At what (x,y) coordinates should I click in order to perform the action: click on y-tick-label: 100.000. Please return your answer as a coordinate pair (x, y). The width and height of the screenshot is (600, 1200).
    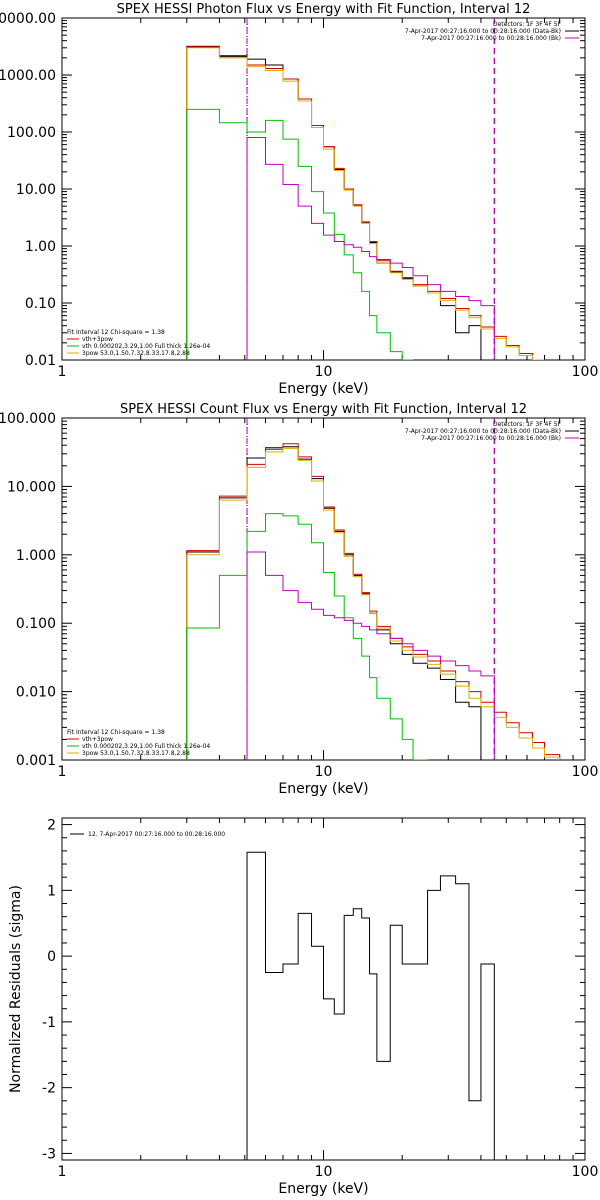
    Looking at the image, I should click on (28, 419).